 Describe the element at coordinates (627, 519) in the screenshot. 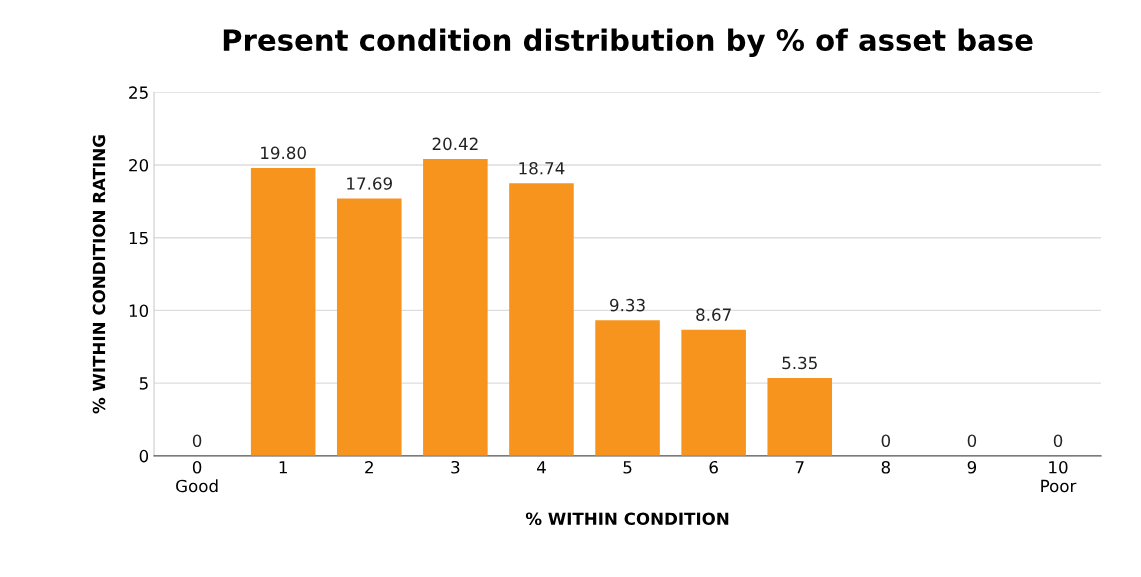

I see `x-axis-title: % WITHIN CONDITION` at that location.